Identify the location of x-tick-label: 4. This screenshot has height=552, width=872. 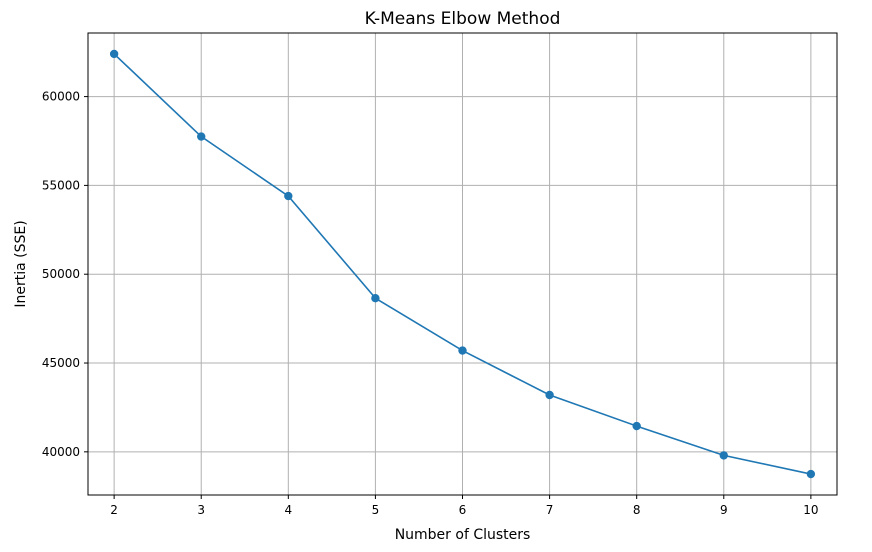
(288, 510).